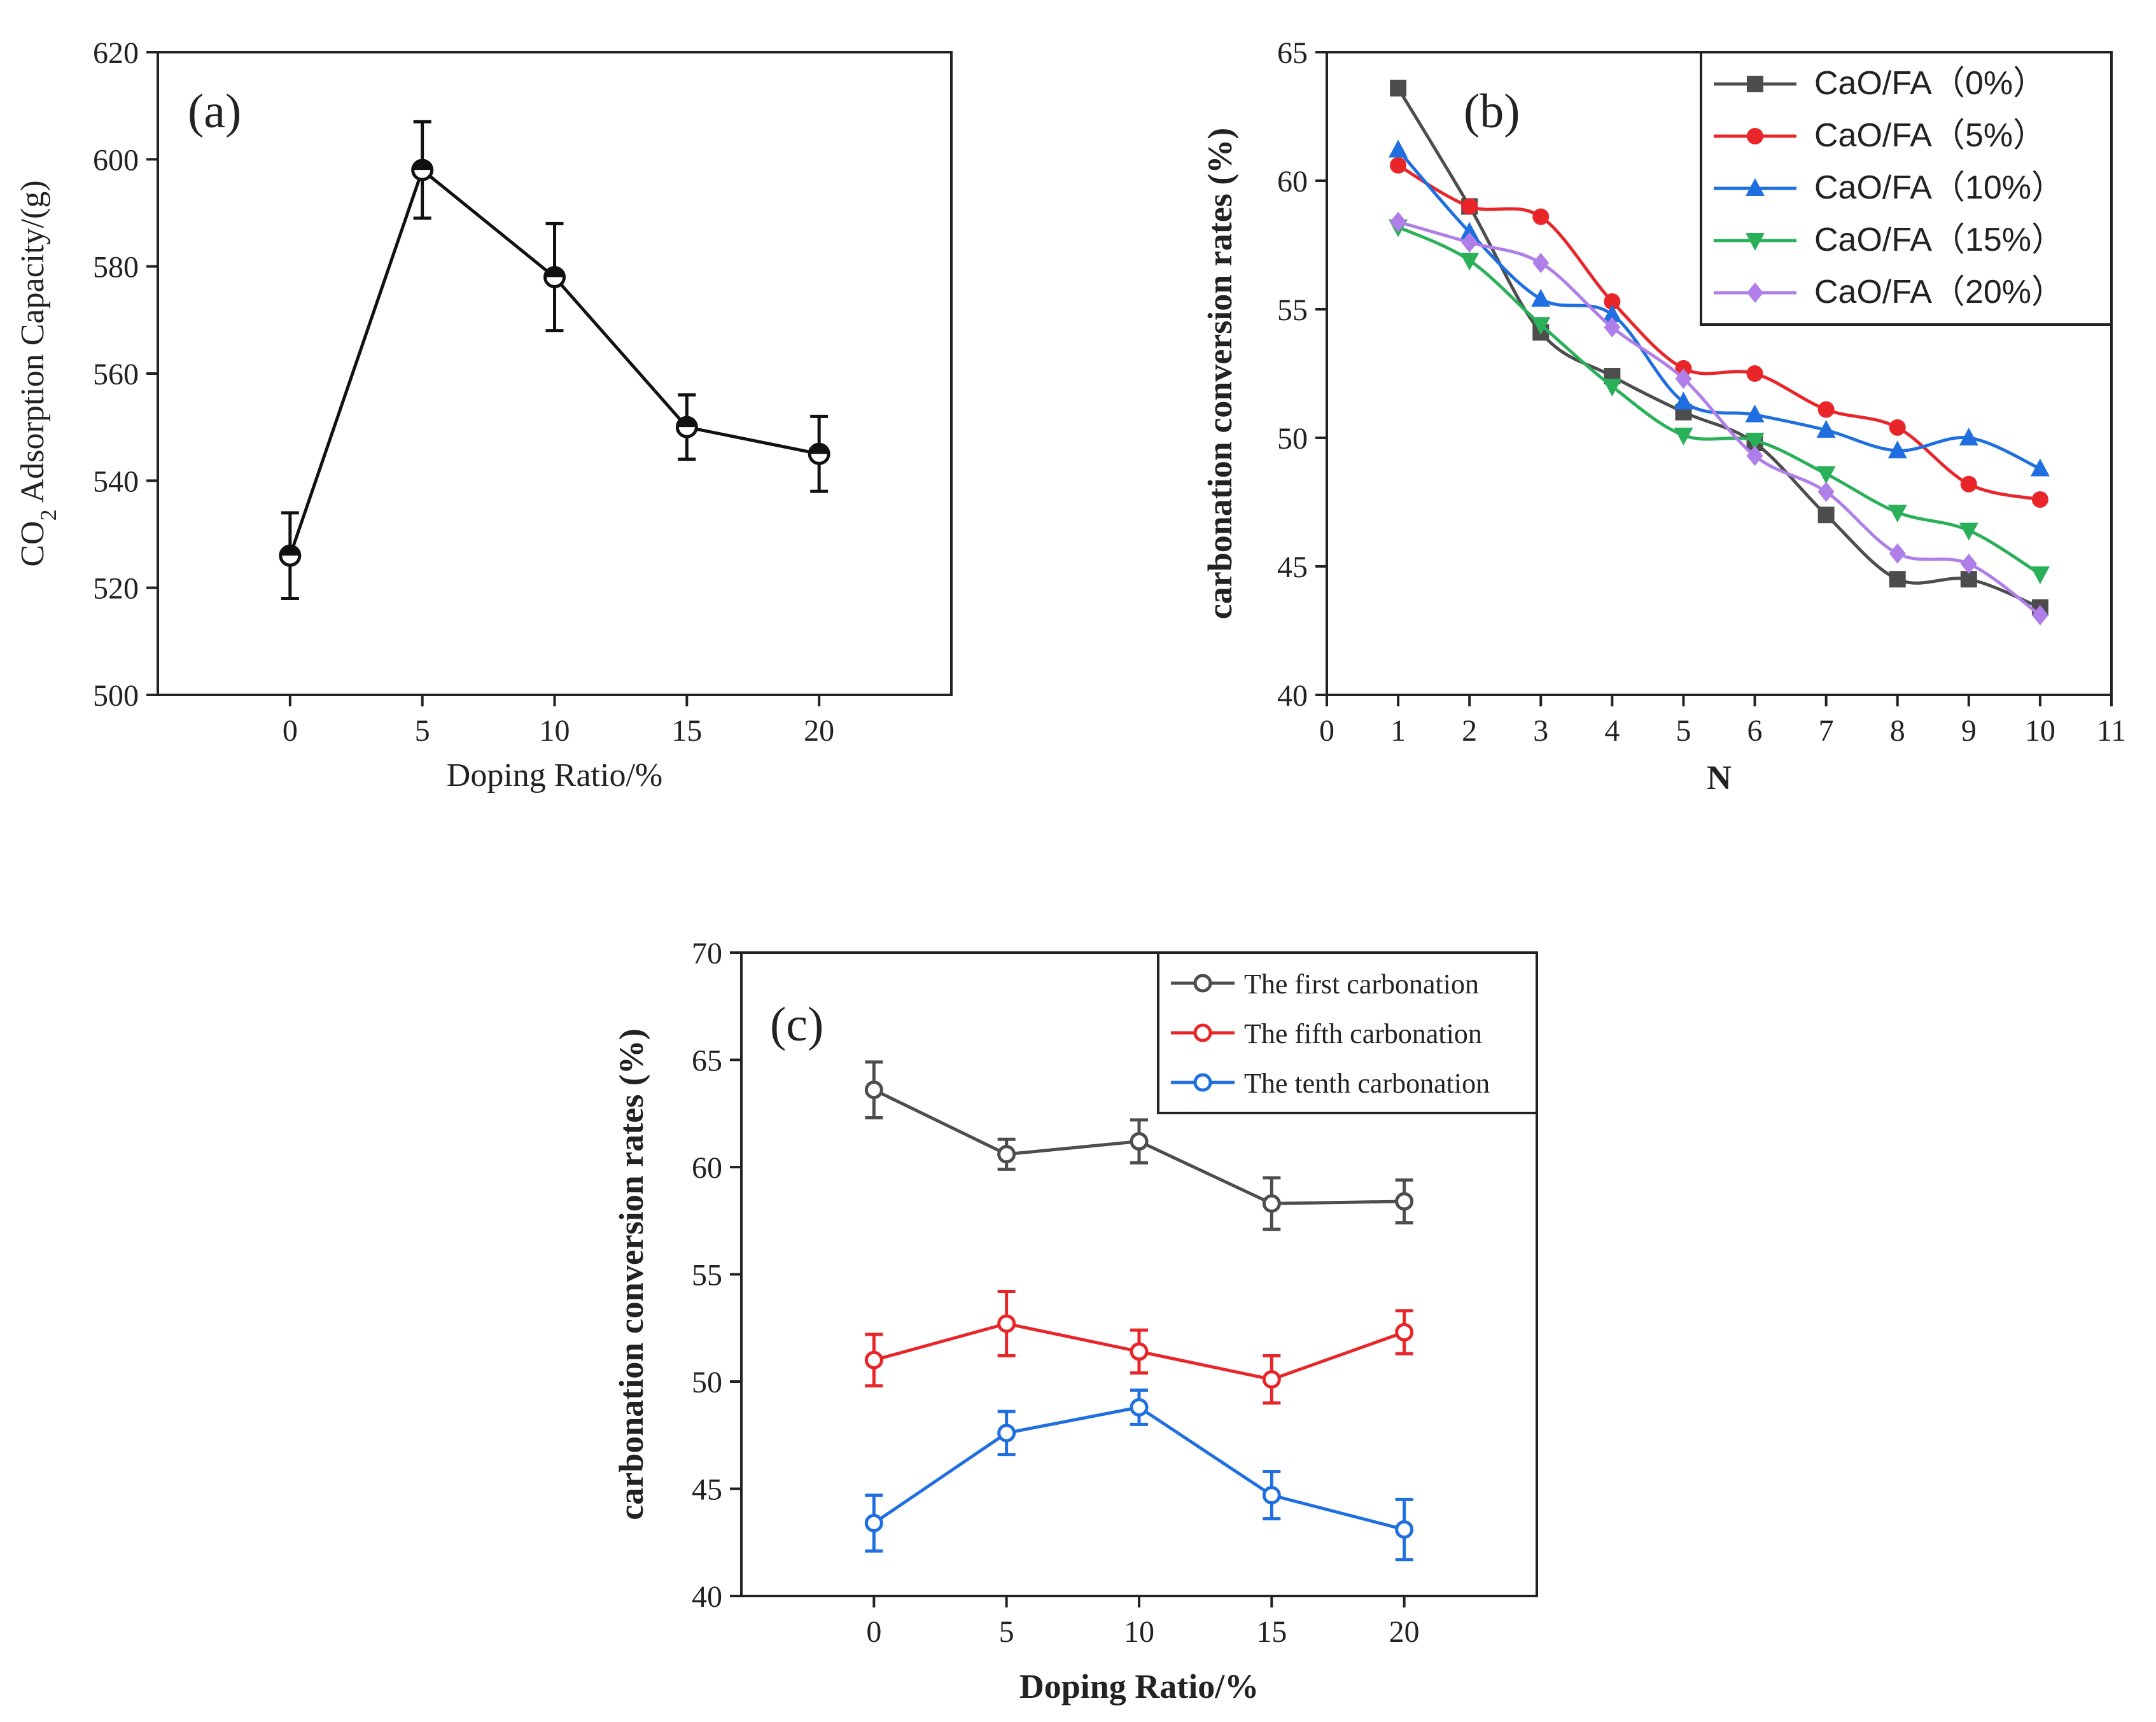  I want to click on panel-b-x-axis-label: N, so click(1719, 778).